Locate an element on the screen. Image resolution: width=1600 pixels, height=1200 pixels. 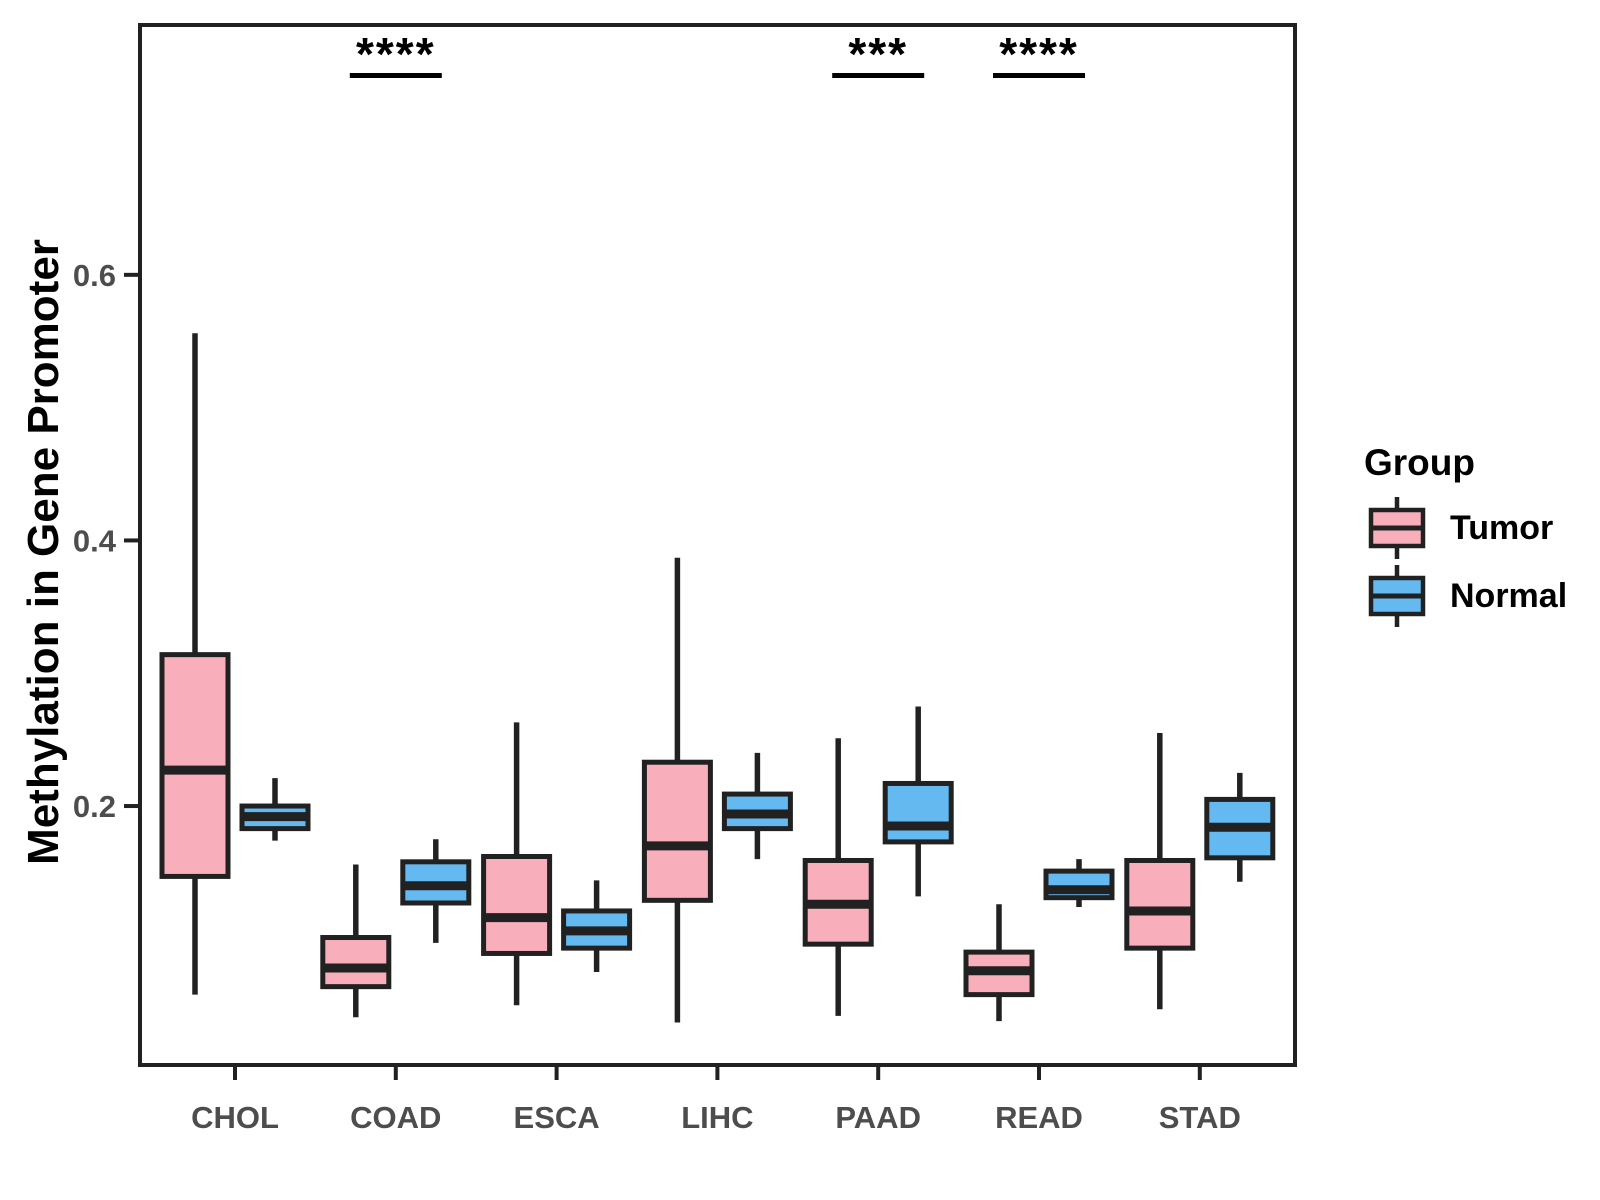
box-tumor-ESCA is located at coordinates (517, 905).